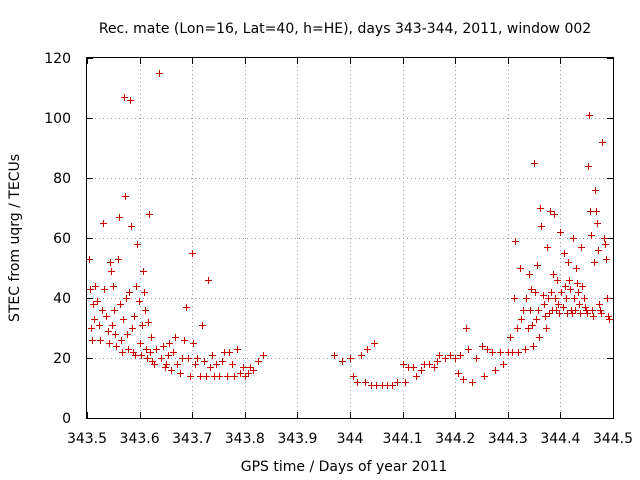 The image size is (640, 480). I want to click on y-tick-label: 20, so click(62, 359).